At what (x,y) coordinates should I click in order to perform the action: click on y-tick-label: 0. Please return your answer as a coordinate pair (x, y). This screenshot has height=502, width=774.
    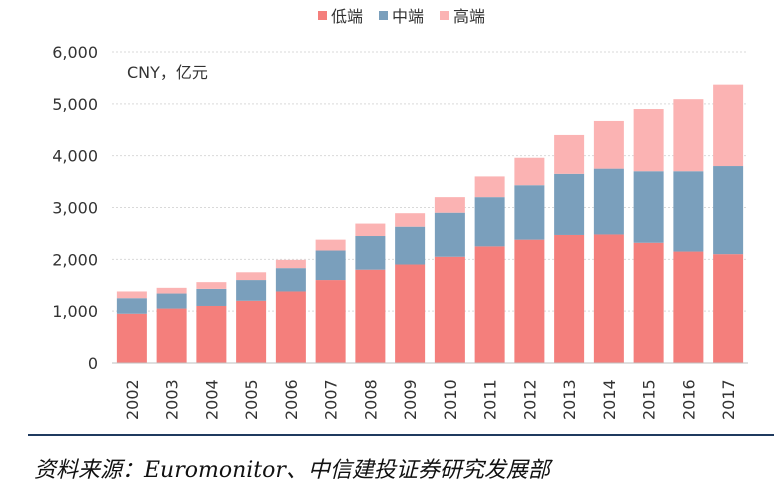
    Looking at the image, I should click on (93, 363).